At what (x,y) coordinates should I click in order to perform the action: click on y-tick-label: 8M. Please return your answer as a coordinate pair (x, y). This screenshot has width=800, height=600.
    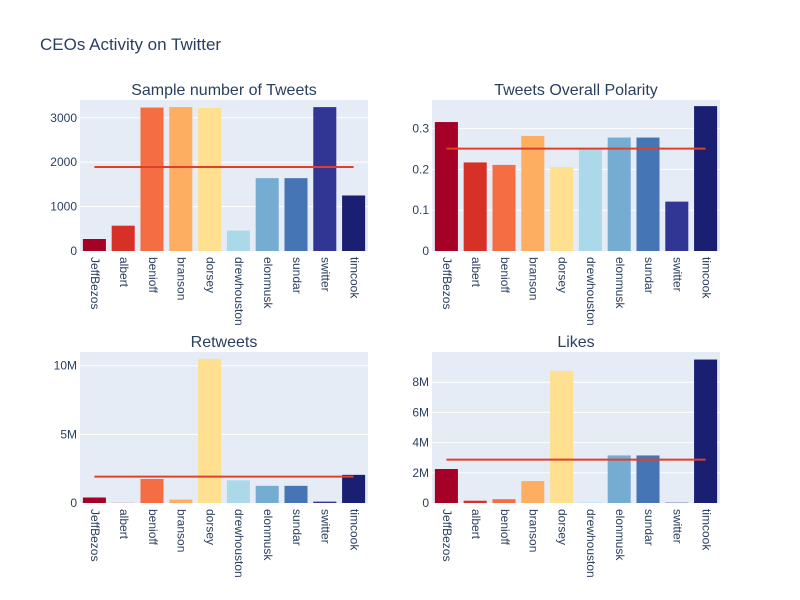
    Looking at the image, I should click on (420, 382).